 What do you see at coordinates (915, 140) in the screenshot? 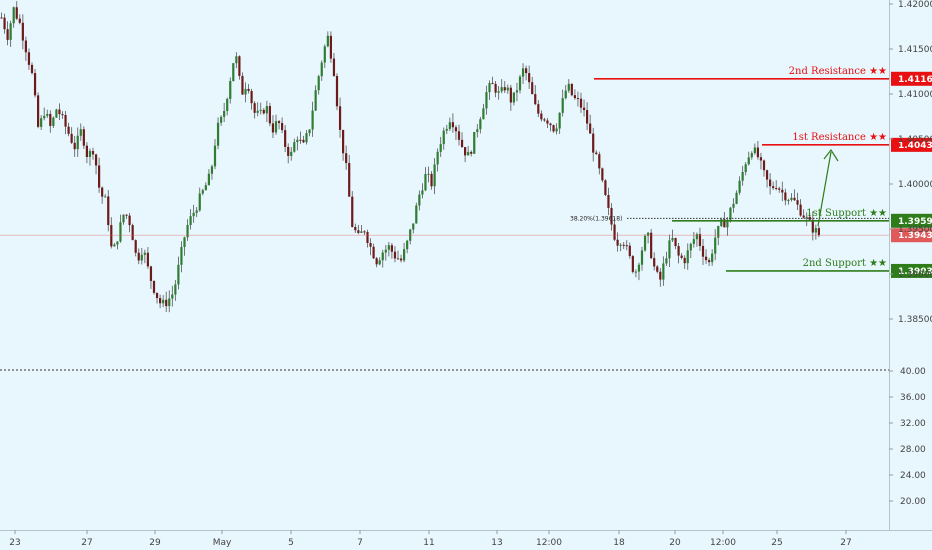
I see `price-tick-label: 1.40500` at bounding box center [915, 140].